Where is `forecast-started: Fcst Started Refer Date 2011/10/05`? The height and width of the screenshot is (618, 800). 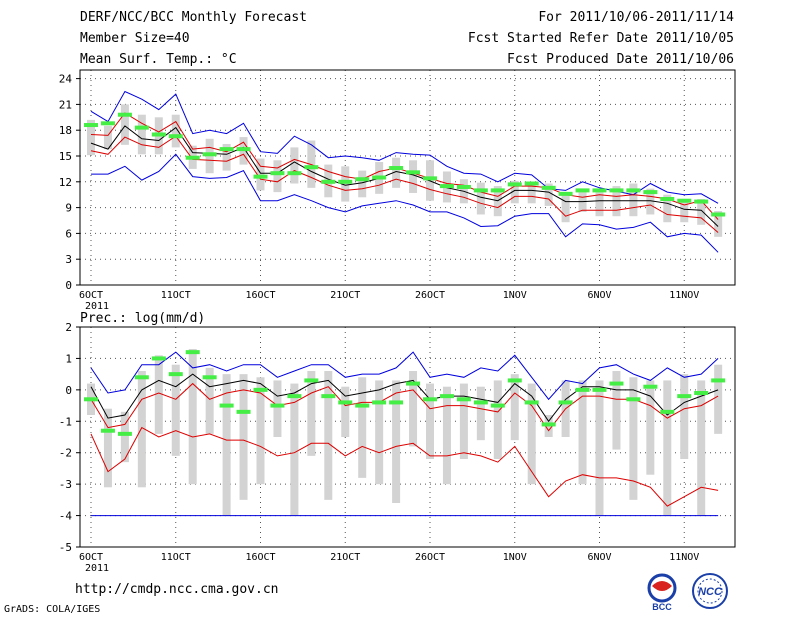 forecast-started: Fcst Started Refer Date 2011/10/05 is located at coordinates (600, 38).